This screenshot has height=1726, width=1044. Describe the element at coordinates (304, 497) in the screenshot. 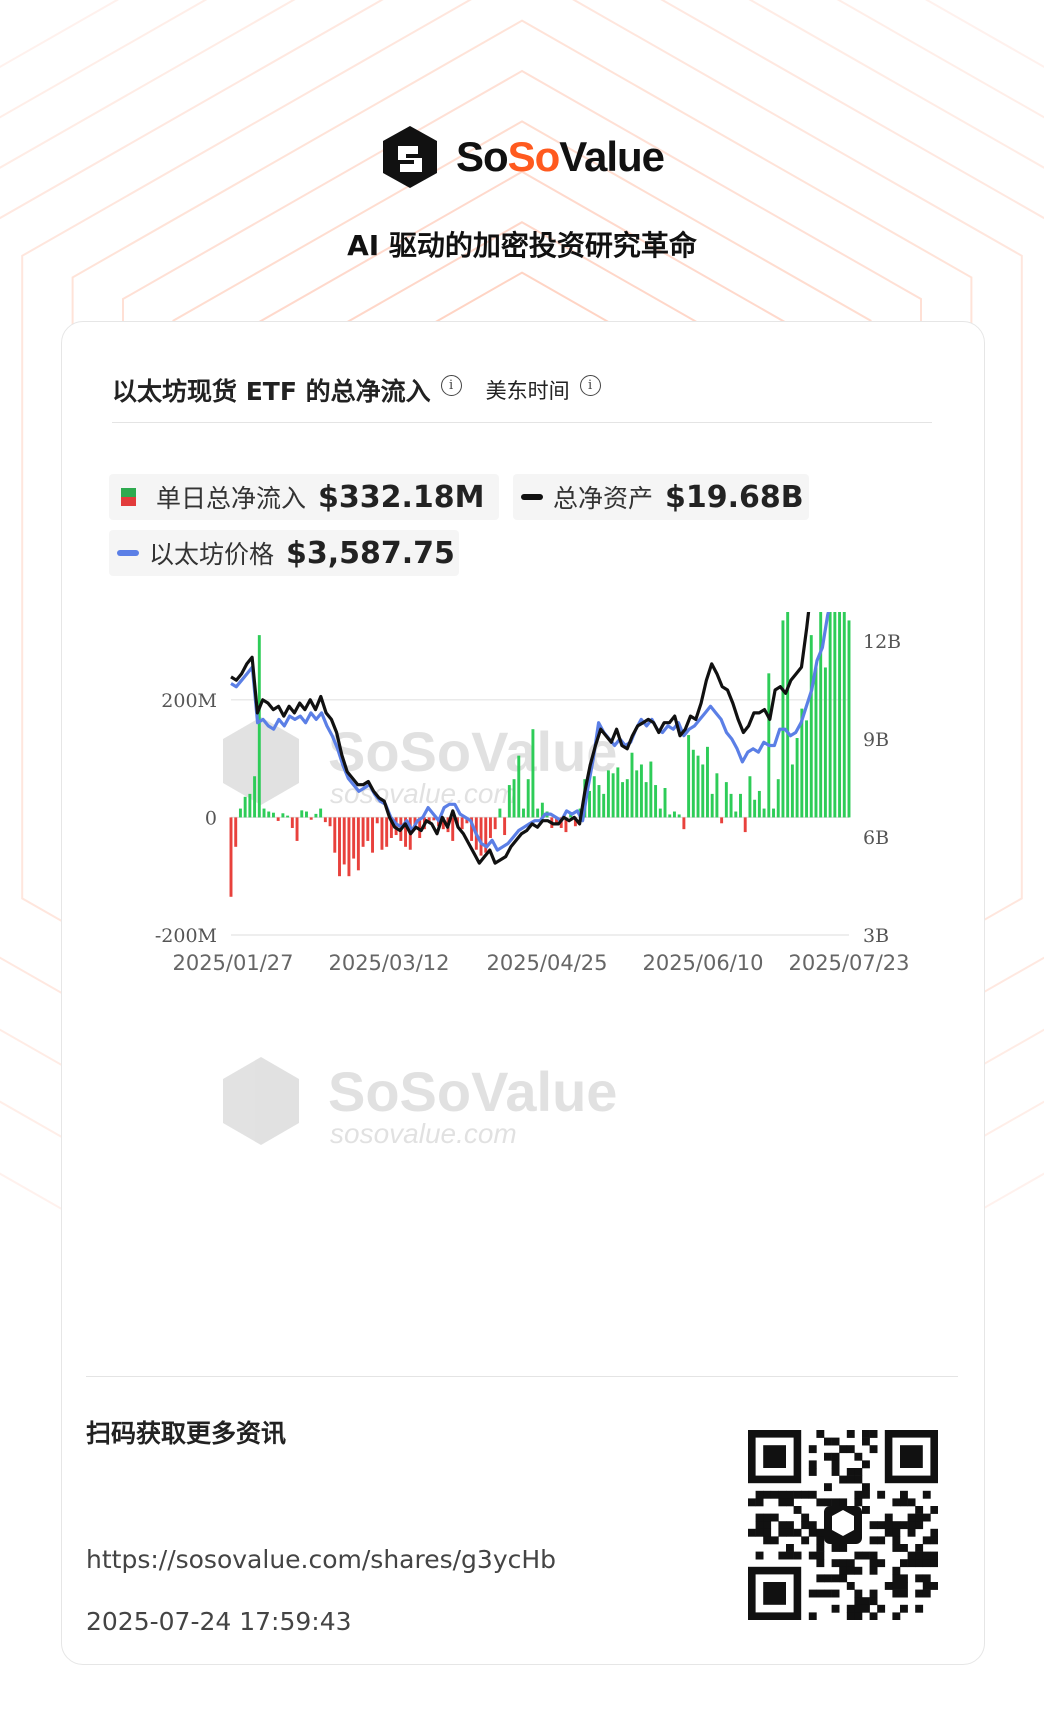

I see `legend-daily-inflow: 单日总净流入 $332.18M` at that location.